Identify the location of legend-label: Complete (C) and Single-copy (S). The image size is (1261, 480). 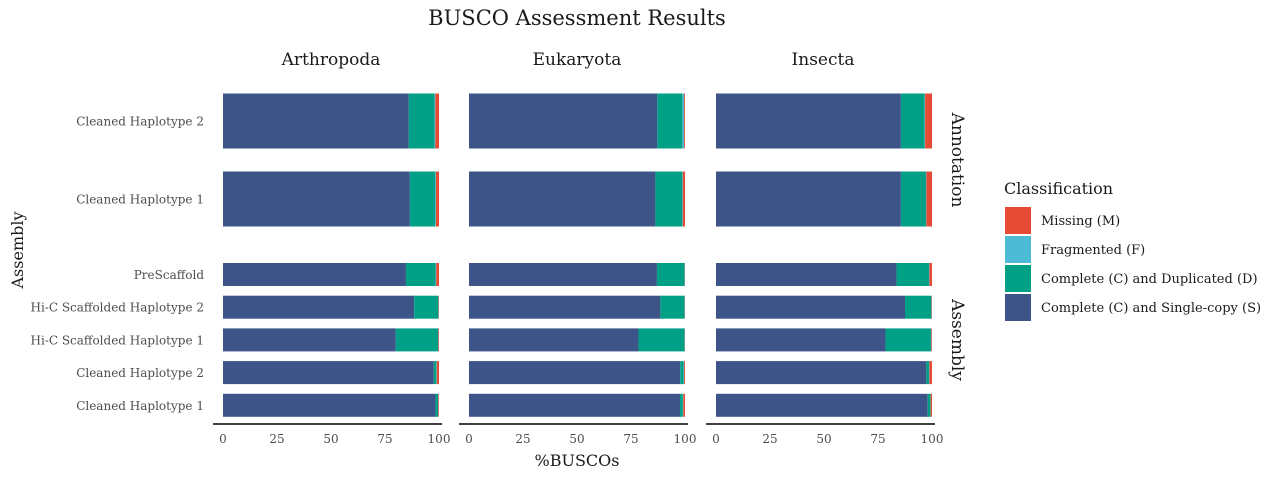
(1151, 308).